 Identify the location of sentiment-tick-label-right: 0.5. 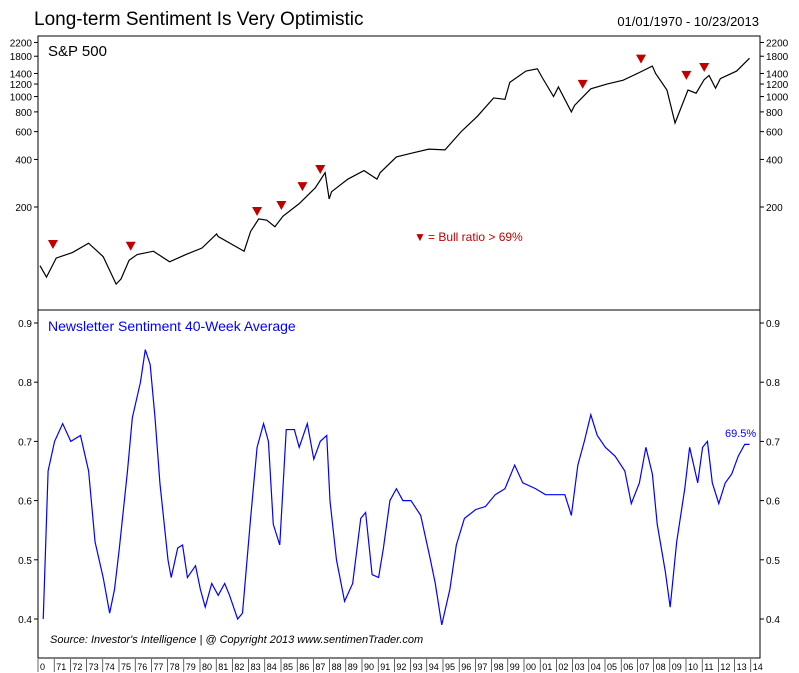
(773, 561).